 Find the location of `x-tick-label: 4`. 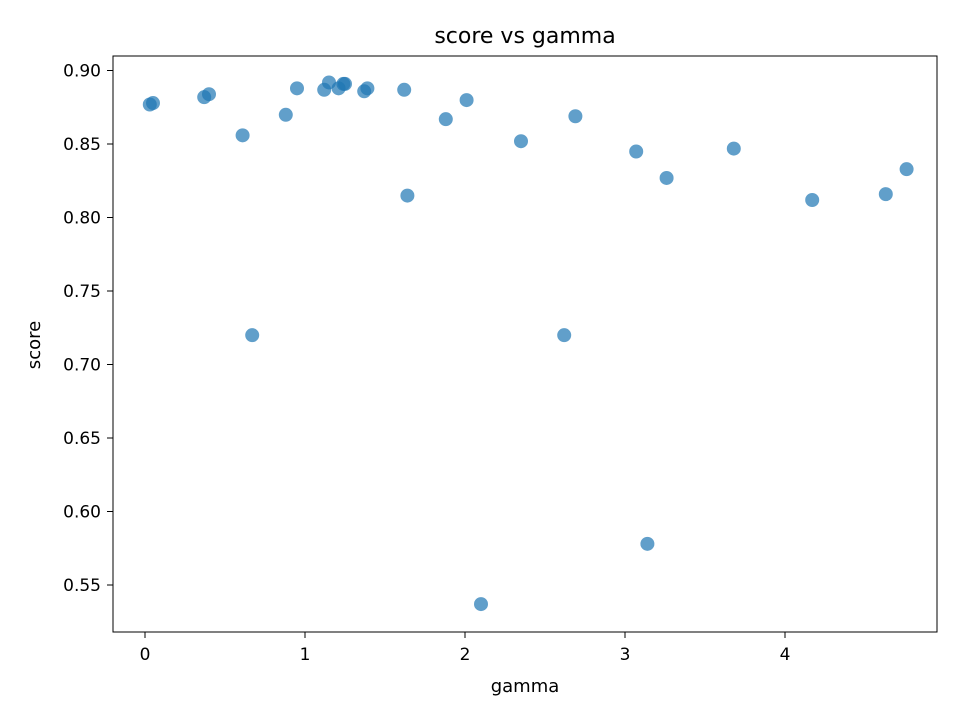

x-tick-label: 4 is located at coordinates (785, 655).